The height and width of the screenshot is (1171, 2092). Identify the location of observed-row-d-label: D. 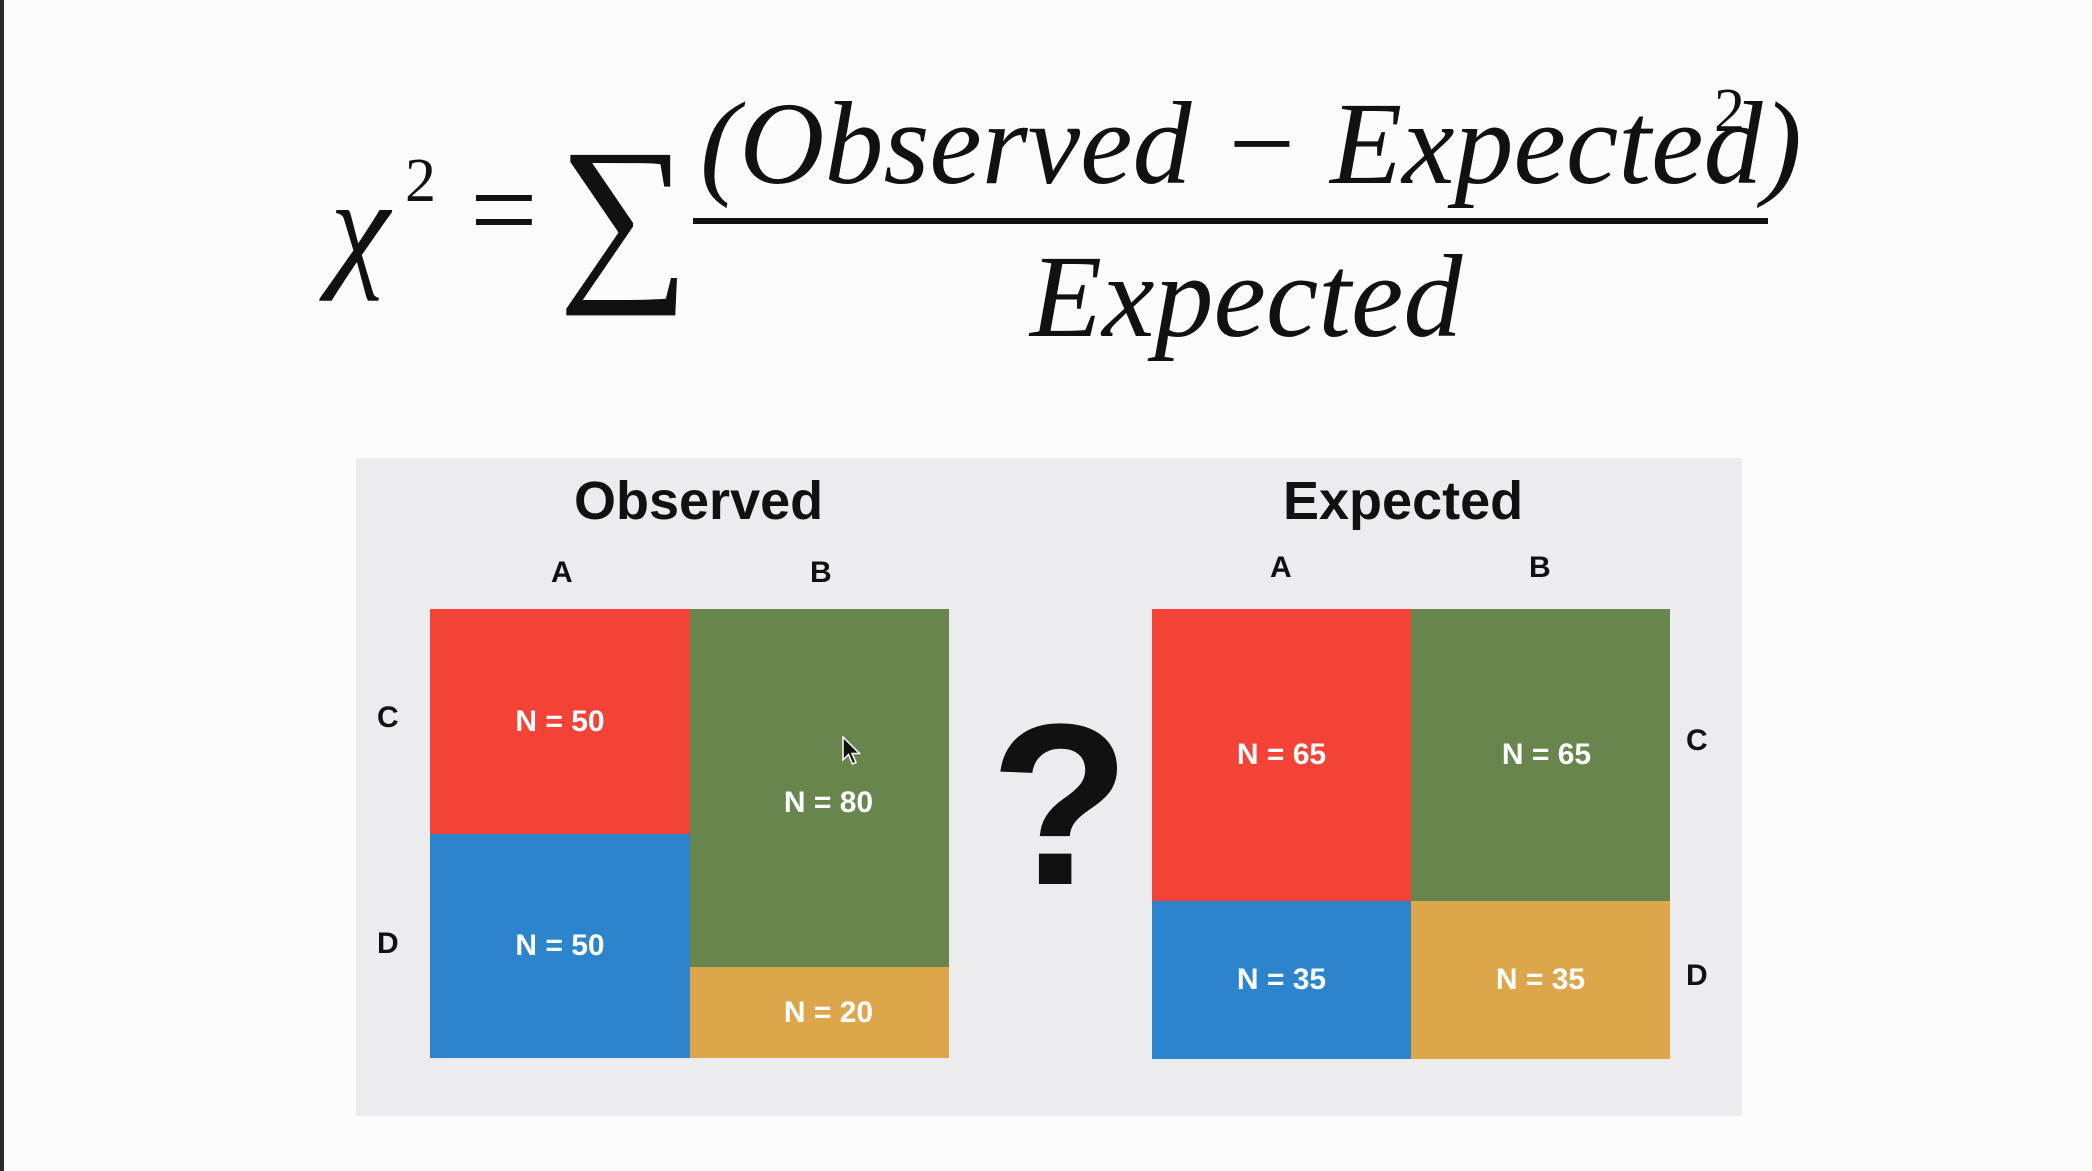
(388, 943).